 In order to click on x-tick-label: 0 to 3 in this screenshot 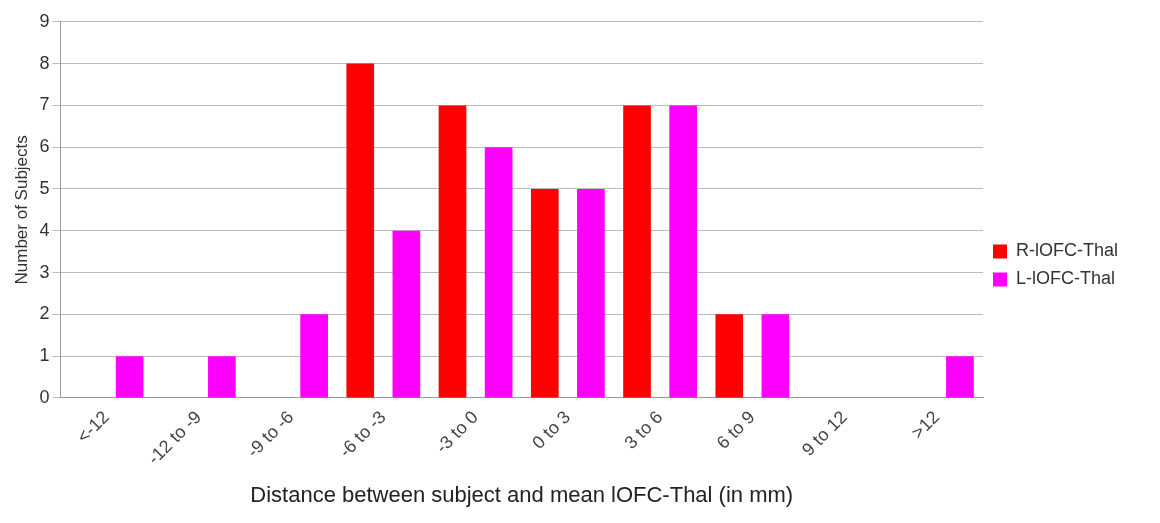, I will do `click(551, 429)`.